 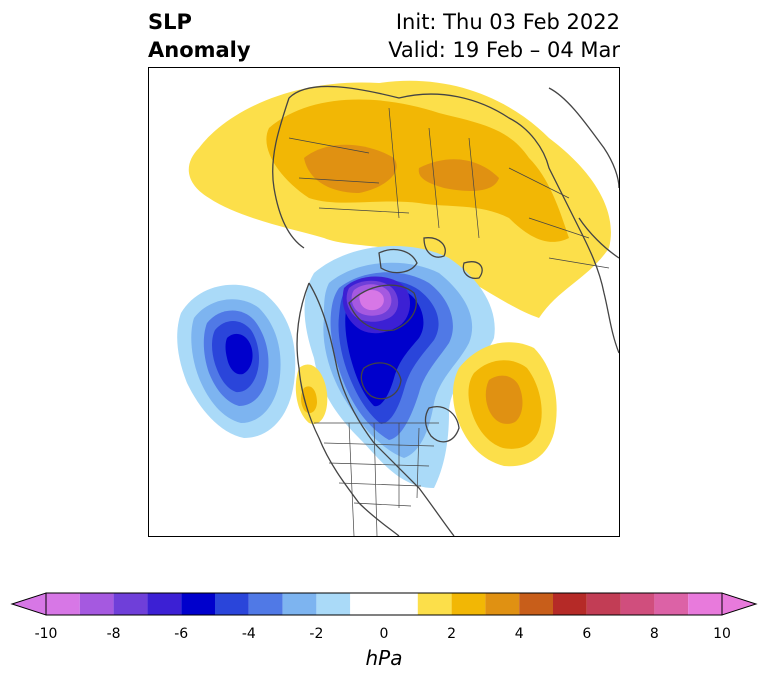 What do you see at coordinates (376, 479) in the screenshot?
I see `conus-borders` at bounding box center [376, 479].